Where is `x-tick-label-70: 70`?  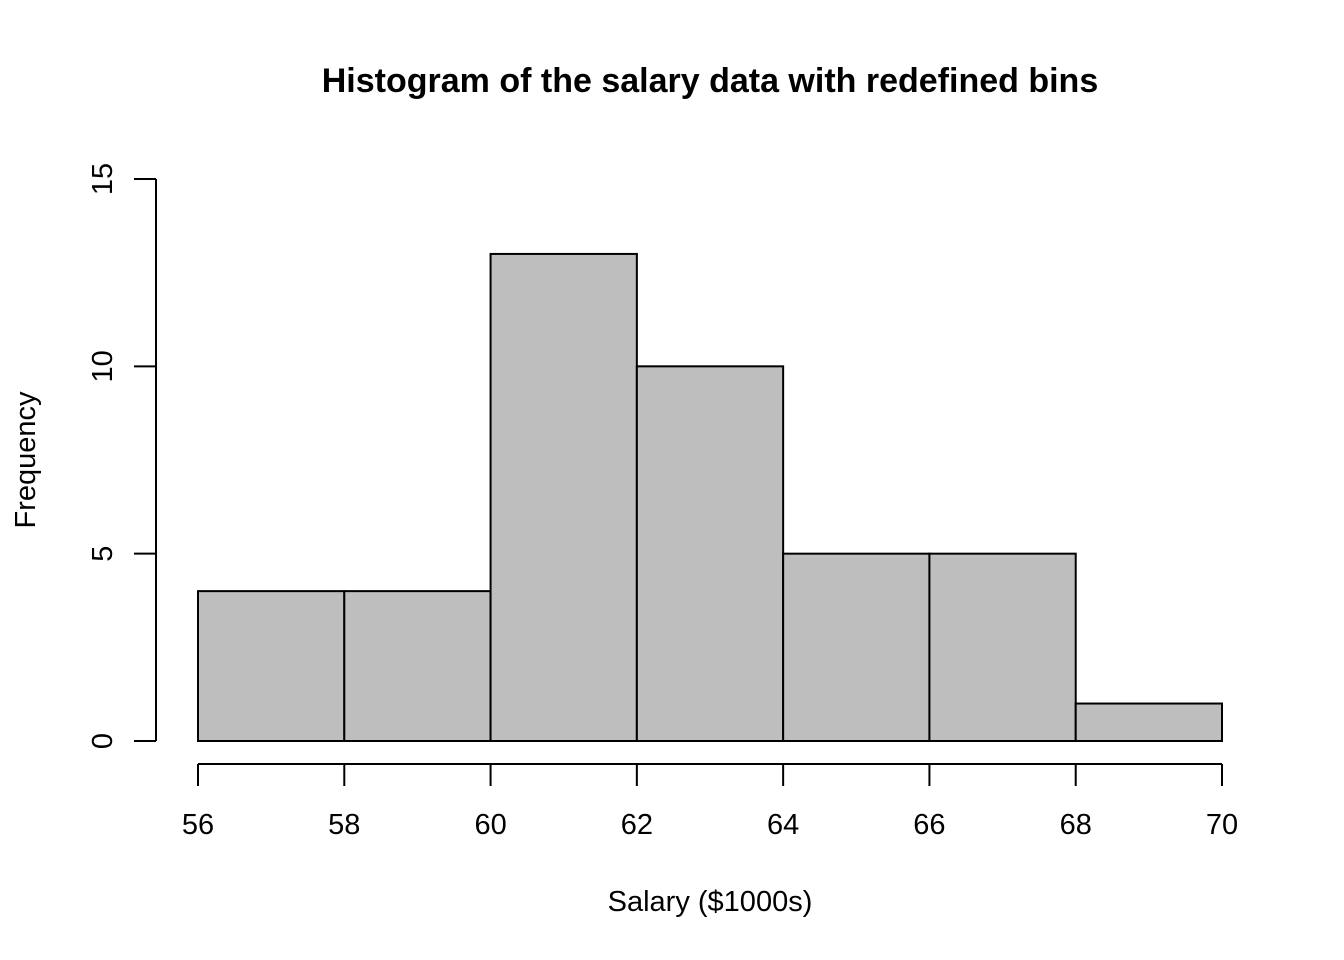
x-tick-label-70: 70 is located at coordinates (1222, 825).